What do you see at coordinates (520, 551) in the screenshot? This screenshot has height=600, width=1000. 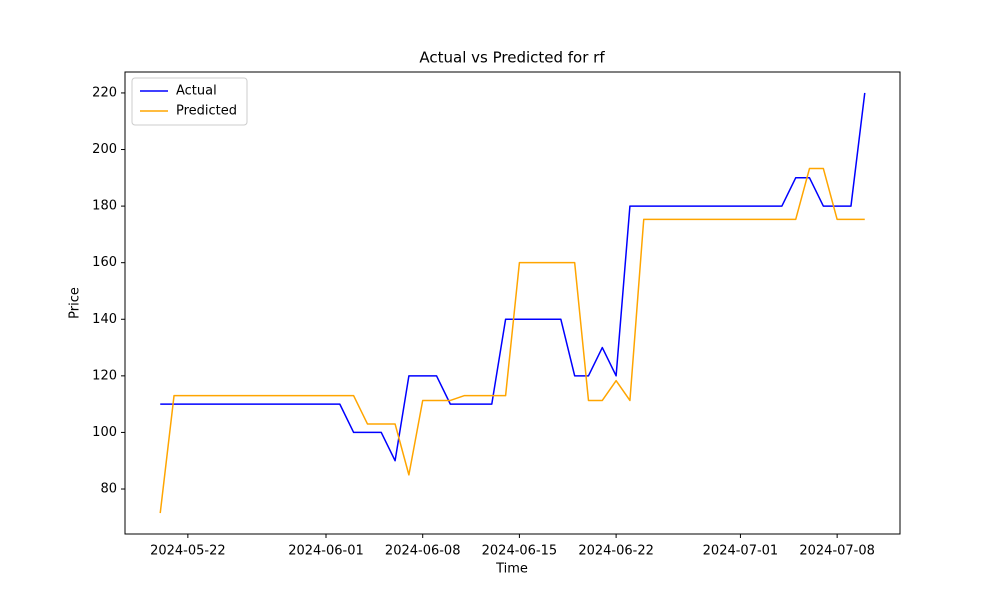 I see `x-tick-label: 2024-06-15` at bounding box center [520, 551].